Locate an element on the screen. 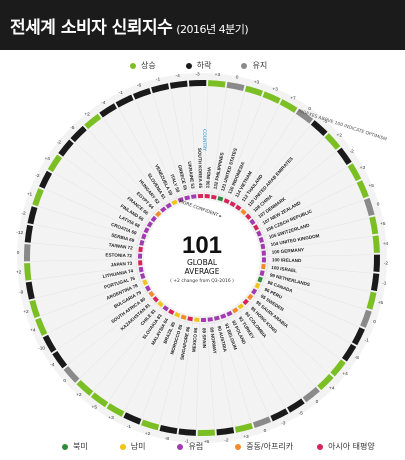  legend-label-middle-east-africa: 중동/아프리카 is located at coordinates (270, 446).